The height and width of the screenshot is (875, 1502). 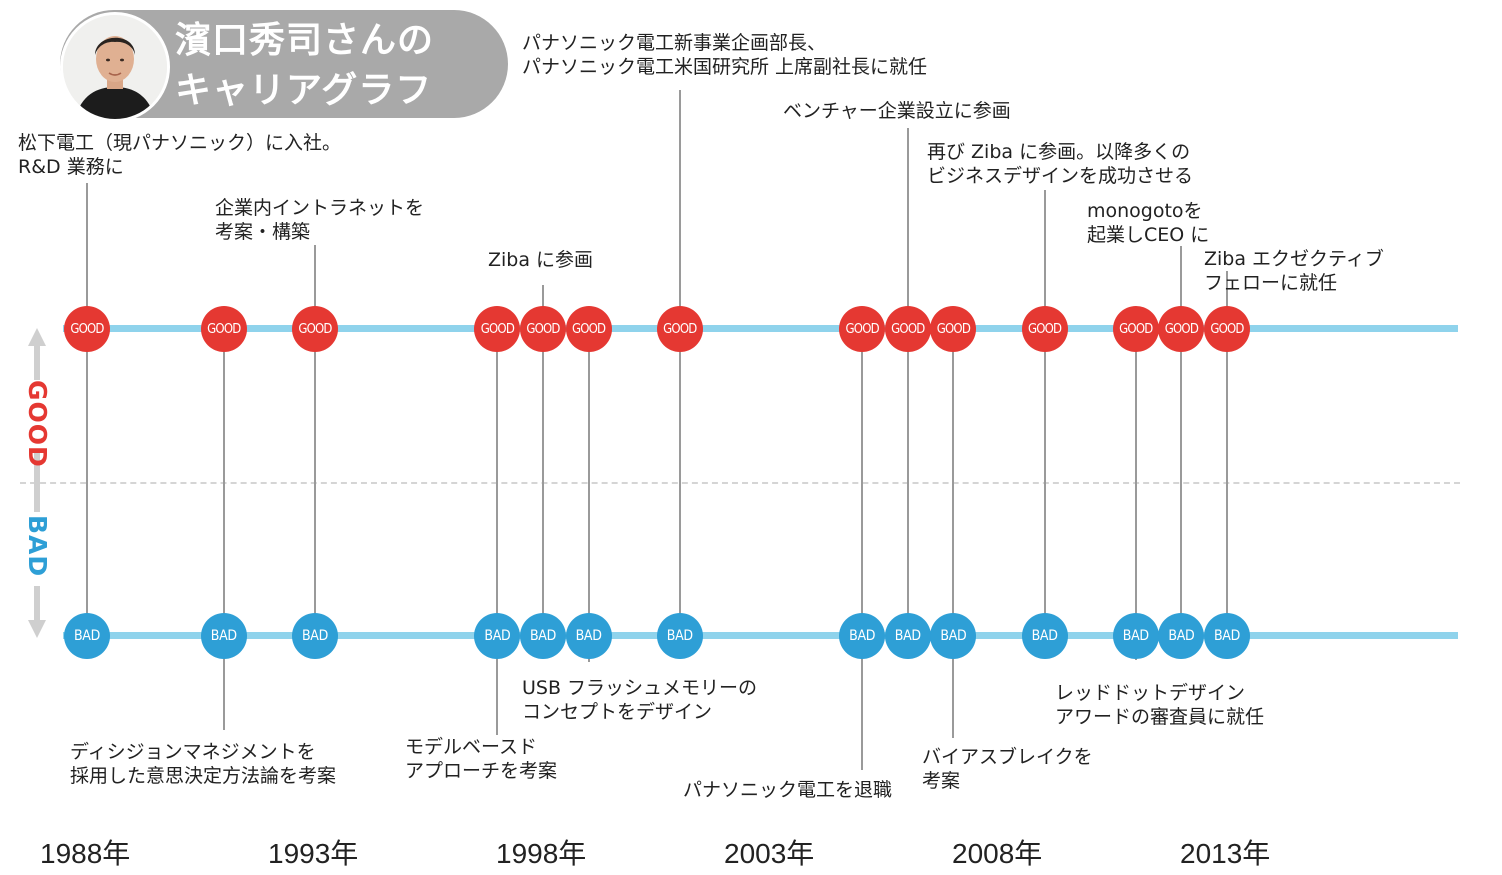 I want to click on event-label-13: Ziba エクゼクティブ フェローに就任, so click(x=1294, y=271).